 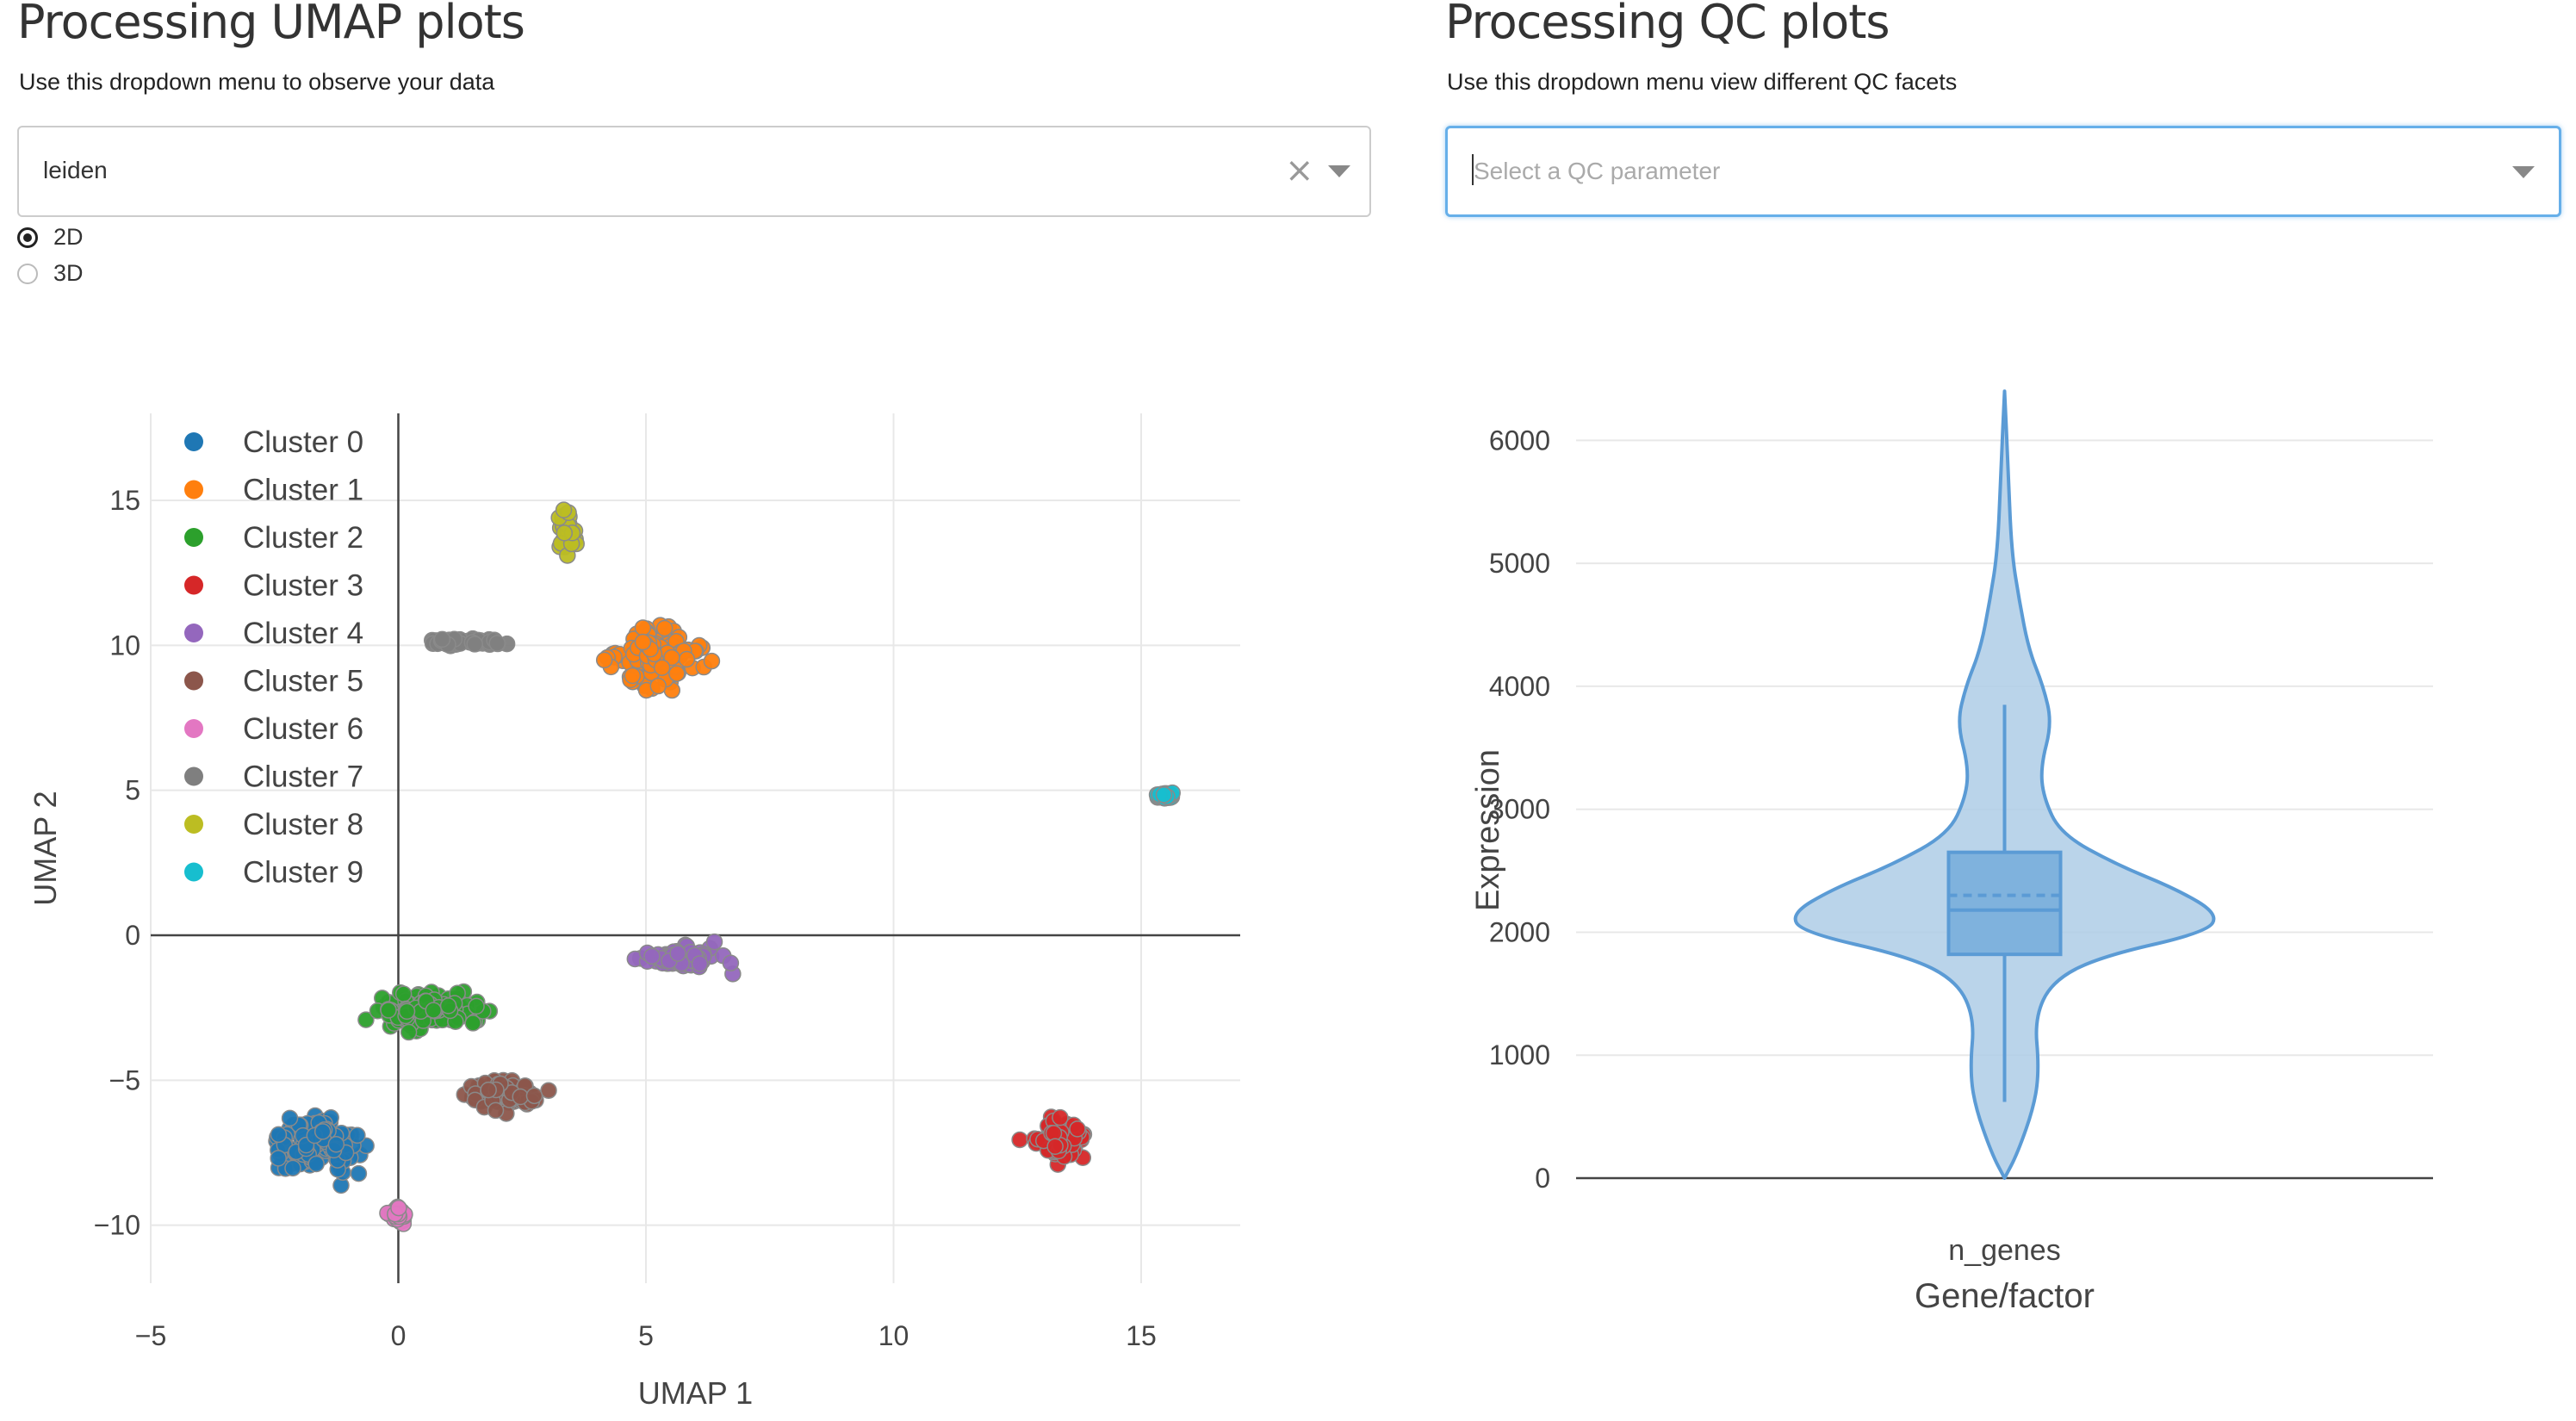 I want to click on cluster-0-points, so click(x=321, y=1151).